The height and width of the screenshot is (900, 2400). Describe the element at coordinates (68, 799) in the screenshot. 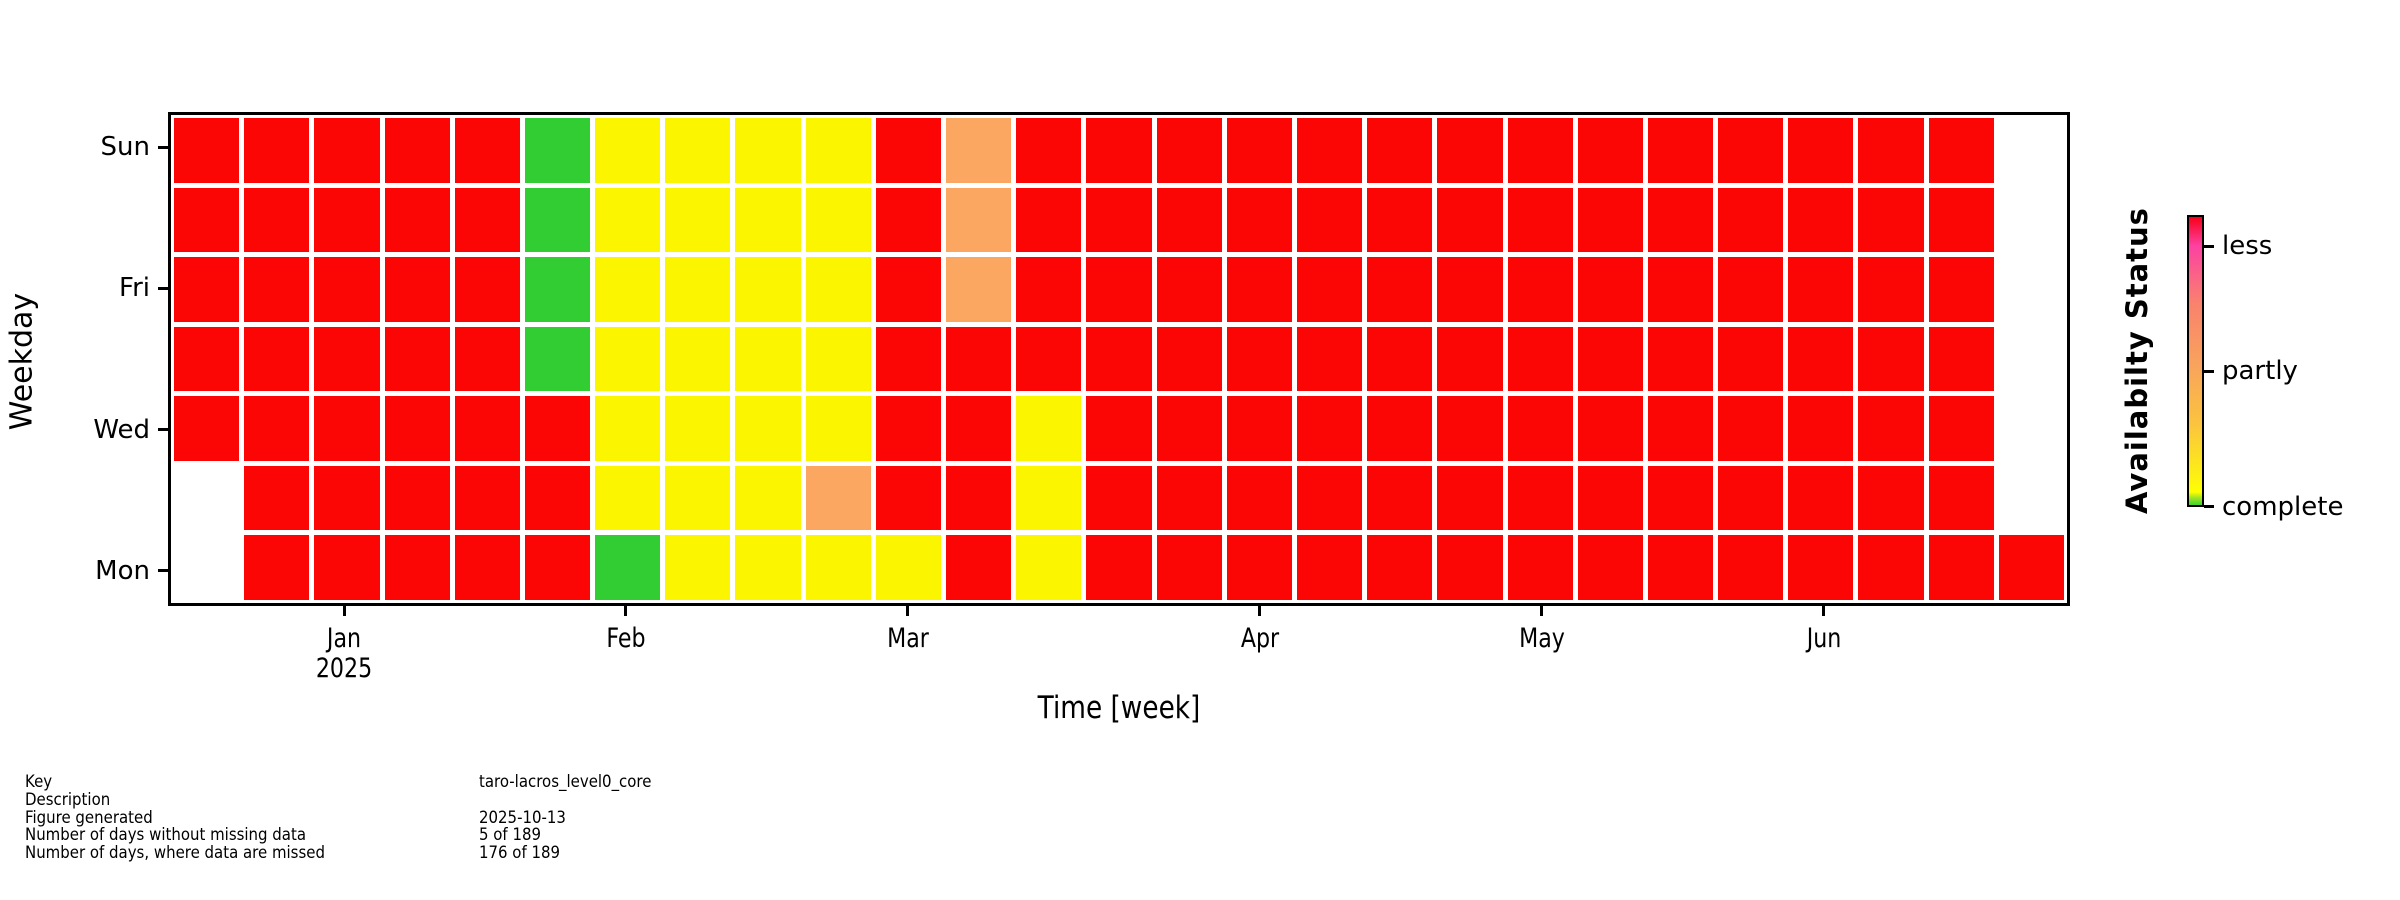

I see `footer-label: Description` at that location.